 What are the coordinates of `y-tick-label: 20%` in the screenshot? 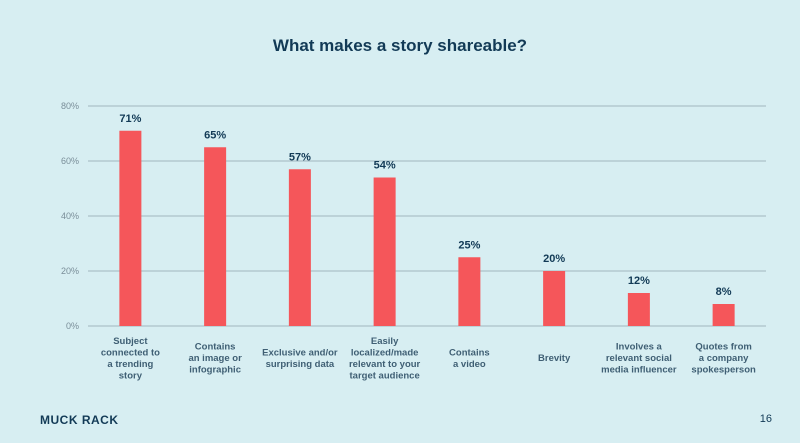 It's located at (70, 271).